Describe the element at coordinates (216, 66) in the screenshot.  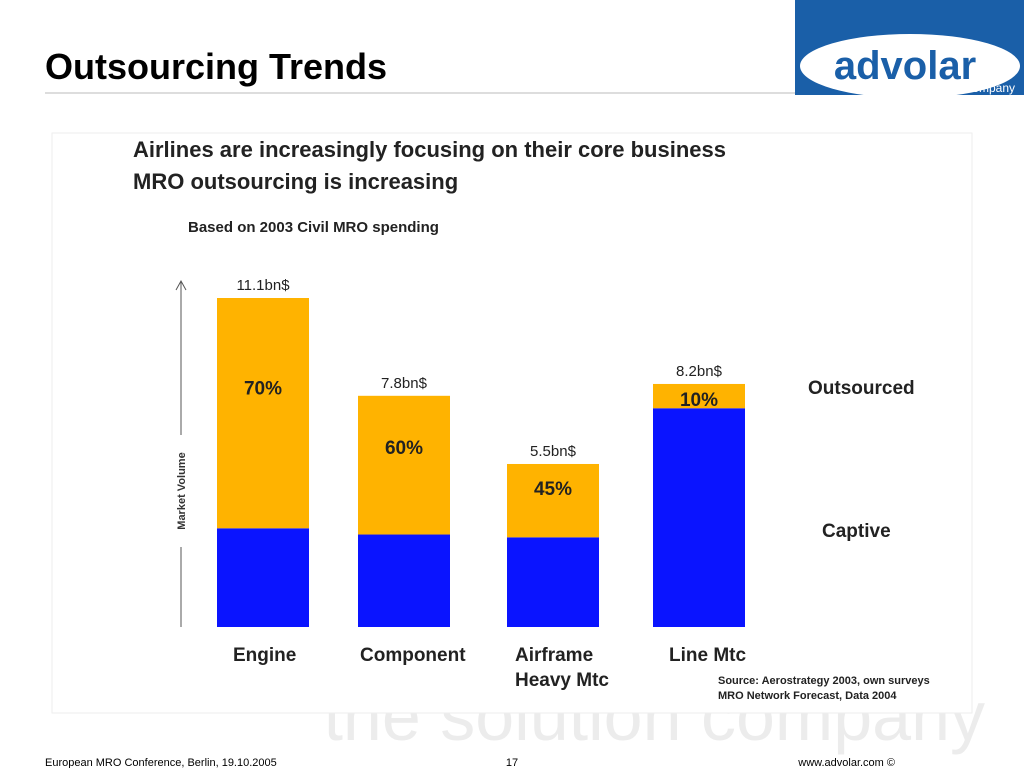
I see `slide-title: Outsourcing Trends` at that location.